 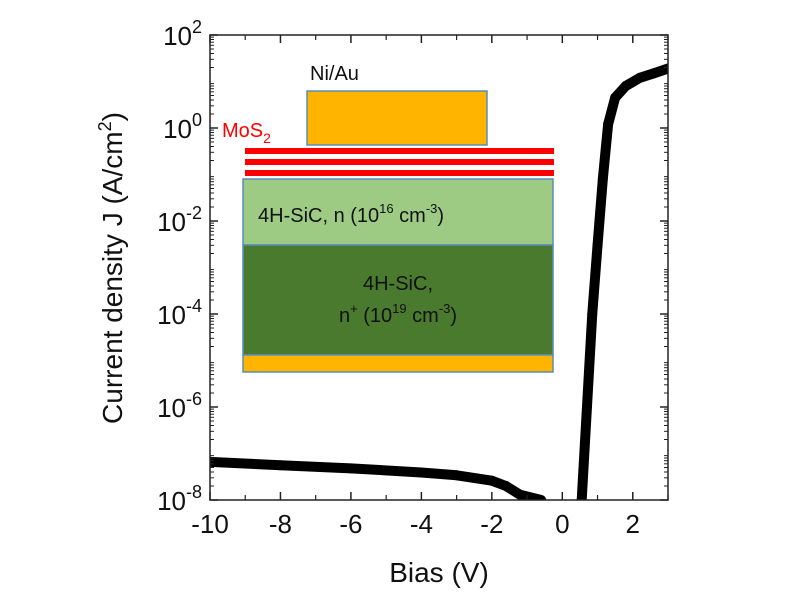 What do you see at coordinates (210, 524) in the screenshot?
I see `x-tick-label: -10` at bounding box center [210, 524].